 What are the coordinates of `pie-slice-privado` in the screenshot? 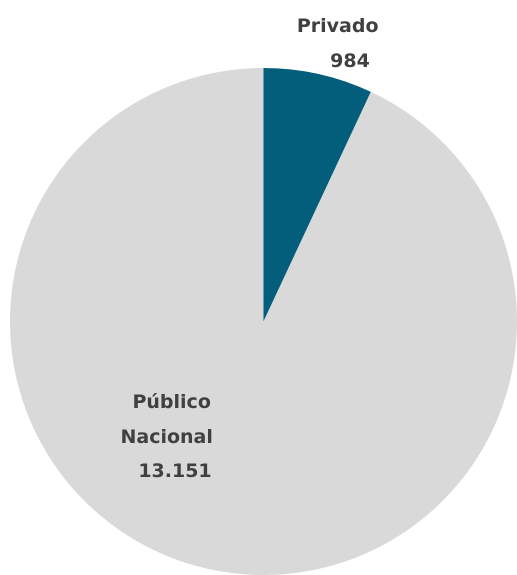 It's located at (317, 195).